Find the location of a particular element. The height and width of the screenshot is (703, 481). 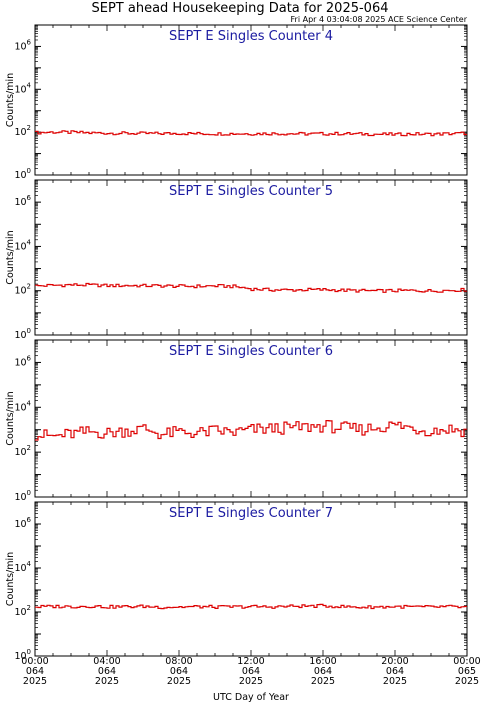

x-tick-label-time: 12:00 is located at coordinates (250, 661).